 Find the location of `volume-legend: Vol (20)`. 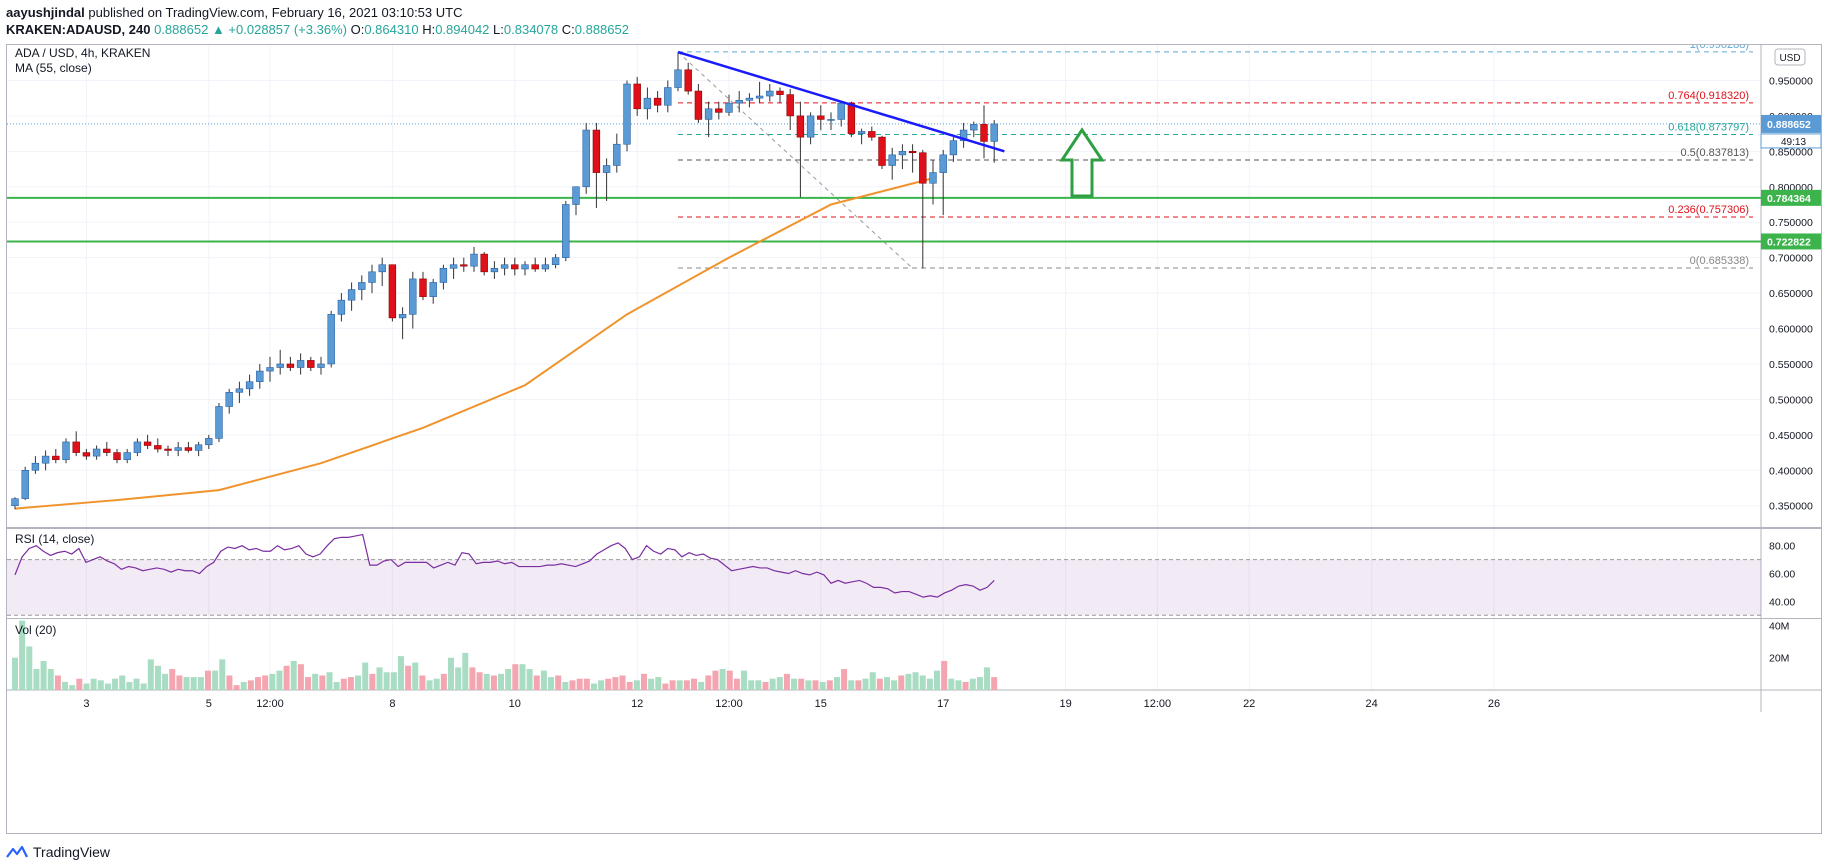

volume-legend: Vol (20) is located at coordinates (35, 630).